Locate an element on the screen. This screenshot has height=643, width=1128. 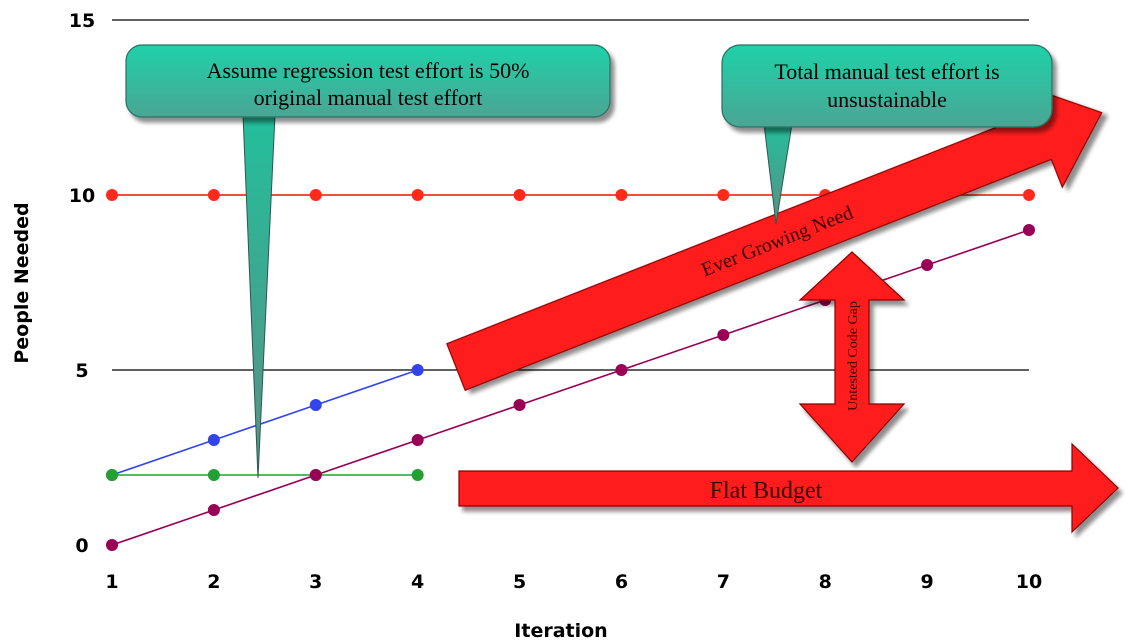
y-tick-label: 10 is located at coordinates (82, 196).